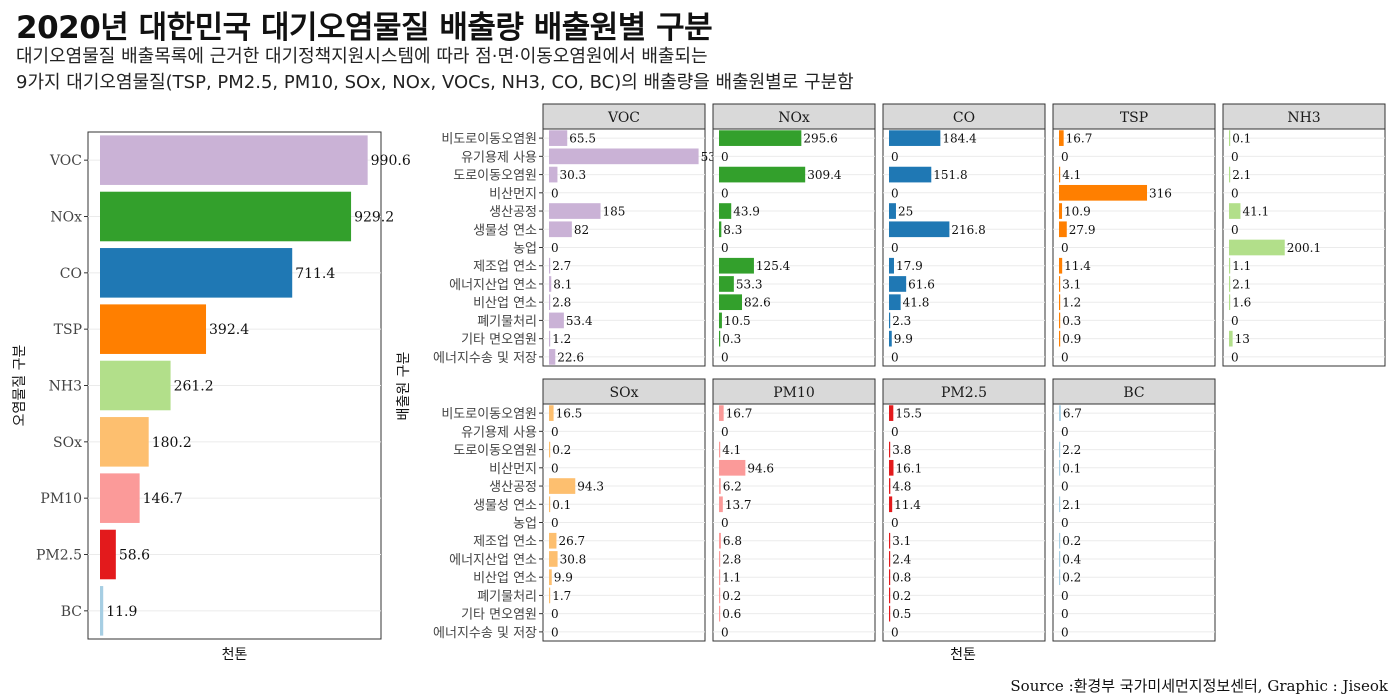 This screenshot has width=1400, height=700. I want to click on facet-value-label-co: 2.3, so click(901, 321).